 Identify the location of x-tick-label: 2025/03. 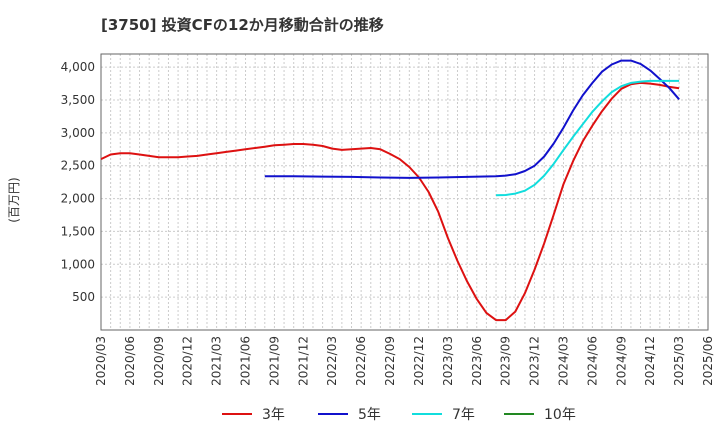
(679, 361).